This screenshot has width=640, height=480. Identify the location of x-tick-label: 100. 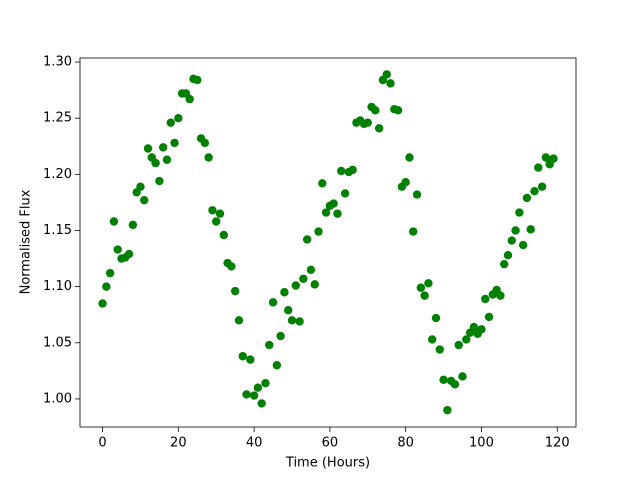
(481, 443).